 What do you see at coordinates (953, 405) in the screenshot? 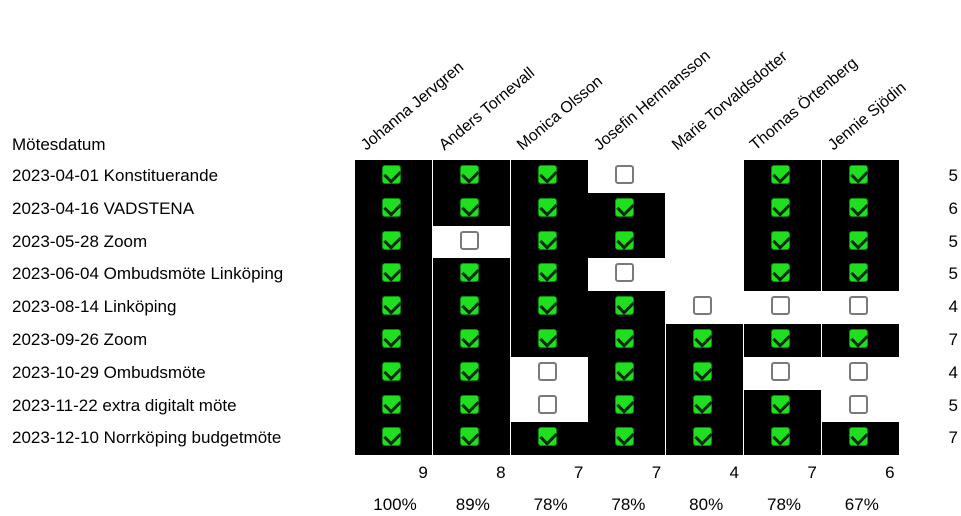
I see `meeting-count: 5` at bounding box center [953, 405].